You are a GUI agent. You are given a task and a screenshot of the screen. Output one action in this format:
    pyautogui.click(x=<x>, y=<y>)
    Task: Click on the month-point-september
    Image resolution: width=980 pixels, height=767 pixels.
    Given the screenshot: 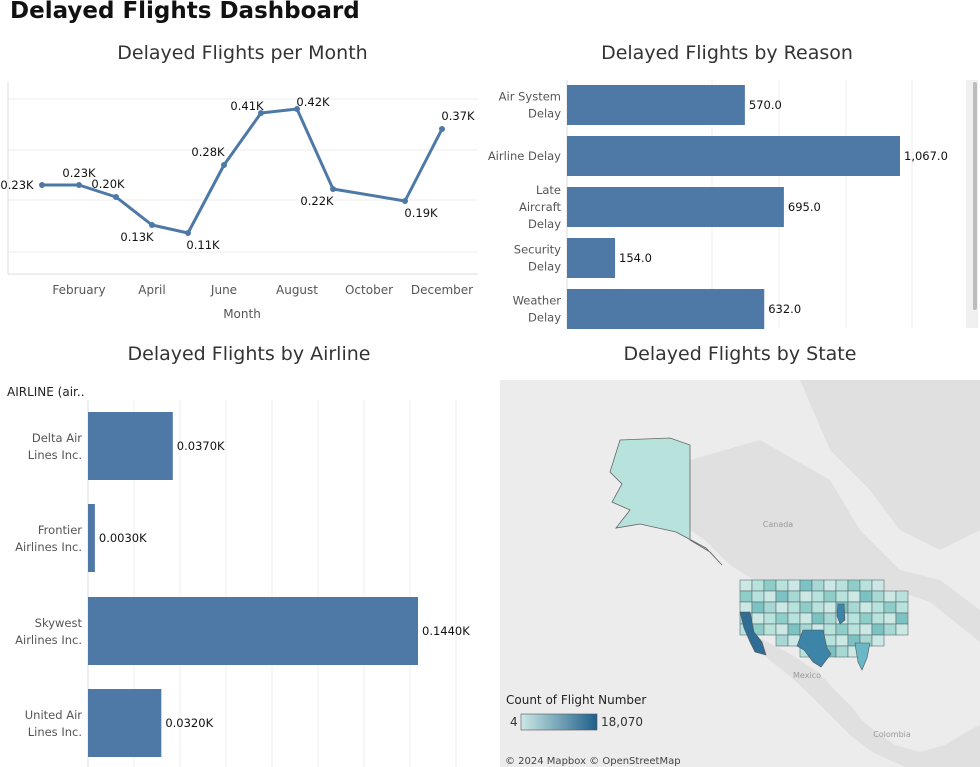 What is the action you would take?
    pyautogui.click(x=333, y=189)
    